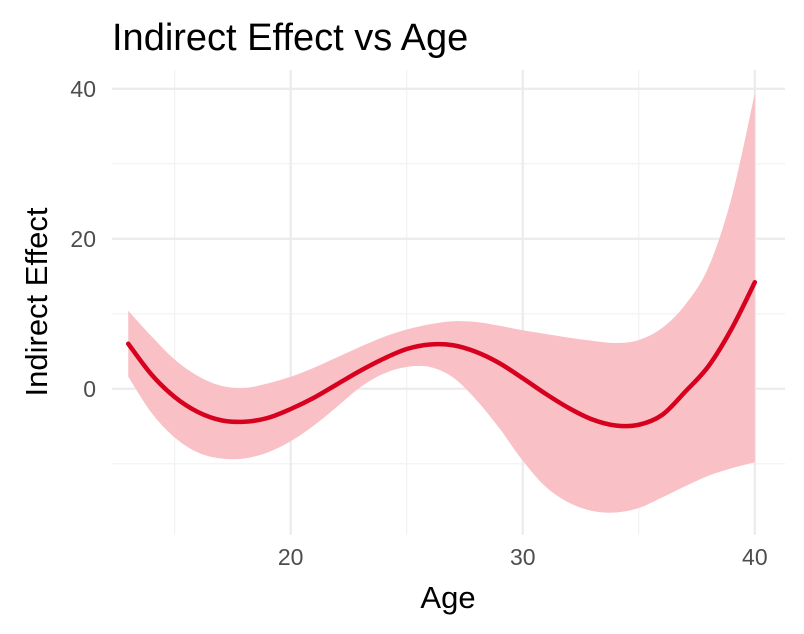  What do you see at coordinates (290, 38) in the screenshot?
I see `chart-title: Indirect Effect vs Age` at bounding box center [290, 38].